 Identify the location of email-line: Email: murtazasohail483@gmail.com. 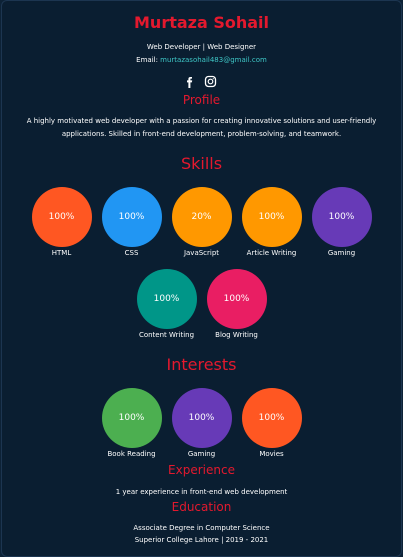
(201, 60).